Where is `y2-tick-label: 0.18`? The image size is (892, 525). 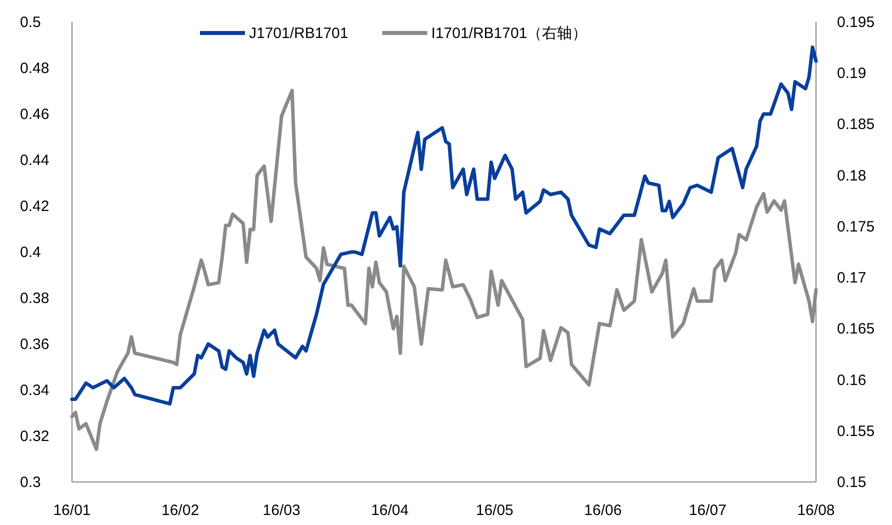 y2-tick-label: 0.18 is located at coordinates (851, 175).